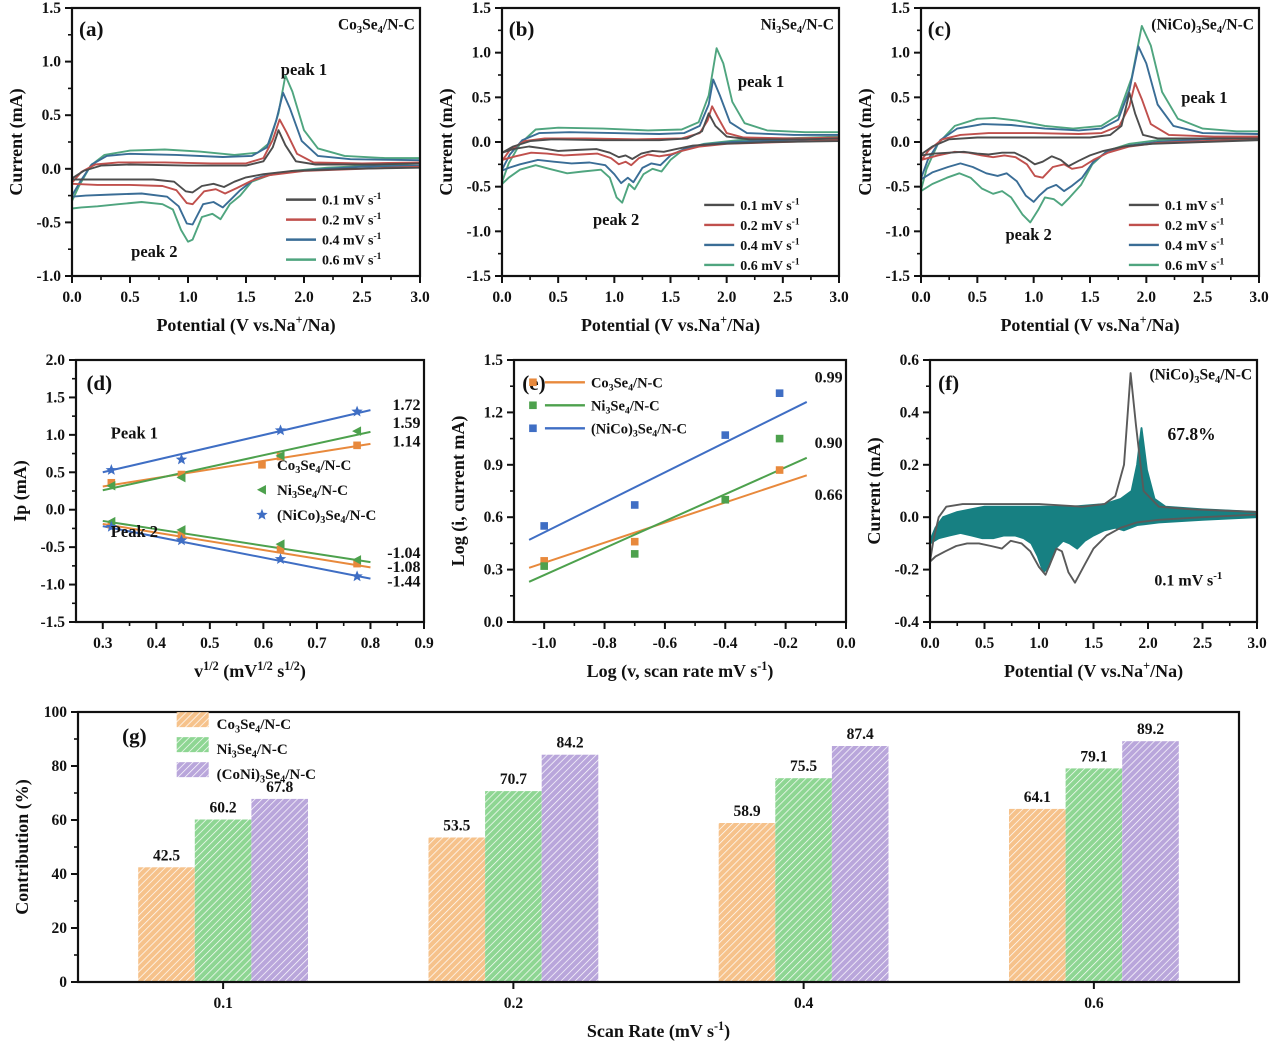 The height and width of the screenshot is (1044, 1269). Describe the element at coordinates (1203, 297) in the screenshot. I see `x-tick-label: 2.5` at that location.